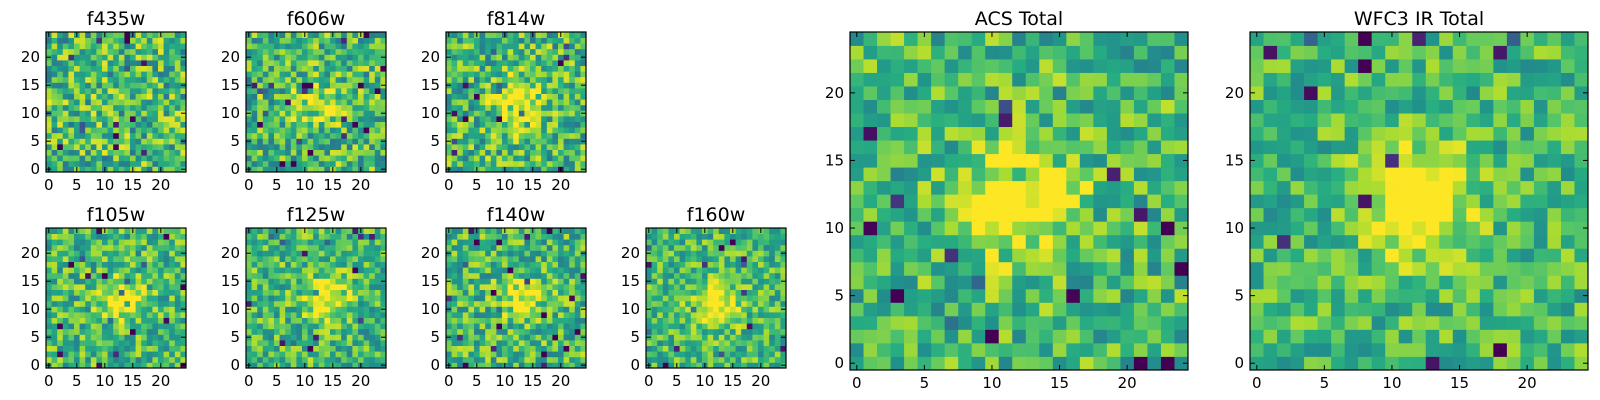 This screenshot has height=400, width=1600. I want to click on x-tick-label: 5, so click(277, 381).